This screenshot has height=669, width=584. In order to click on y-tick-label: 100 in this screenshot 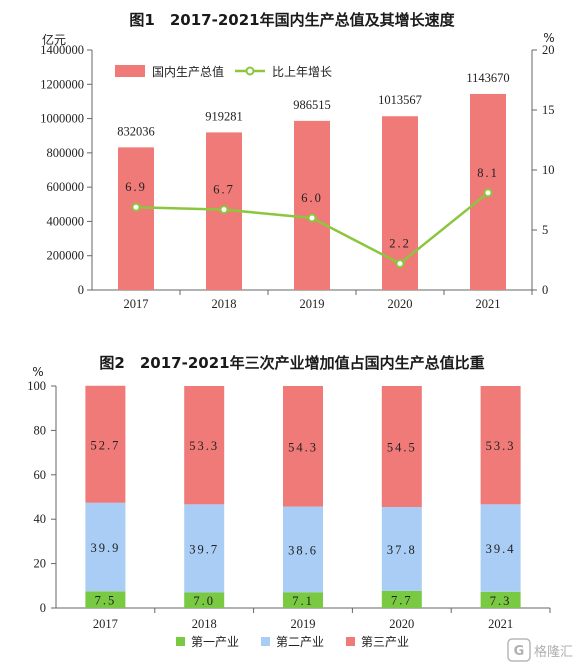, I will do `click(36, 386)`.